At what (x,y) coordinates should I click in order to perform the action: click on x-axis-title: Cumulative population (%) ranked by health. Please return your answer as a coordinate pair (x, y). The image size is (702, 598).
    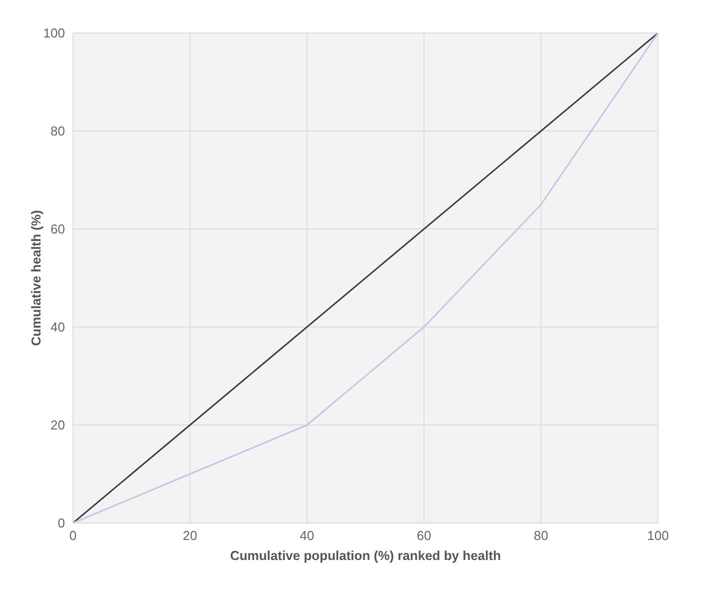
    Looking at the image, I should click on (365, 555).